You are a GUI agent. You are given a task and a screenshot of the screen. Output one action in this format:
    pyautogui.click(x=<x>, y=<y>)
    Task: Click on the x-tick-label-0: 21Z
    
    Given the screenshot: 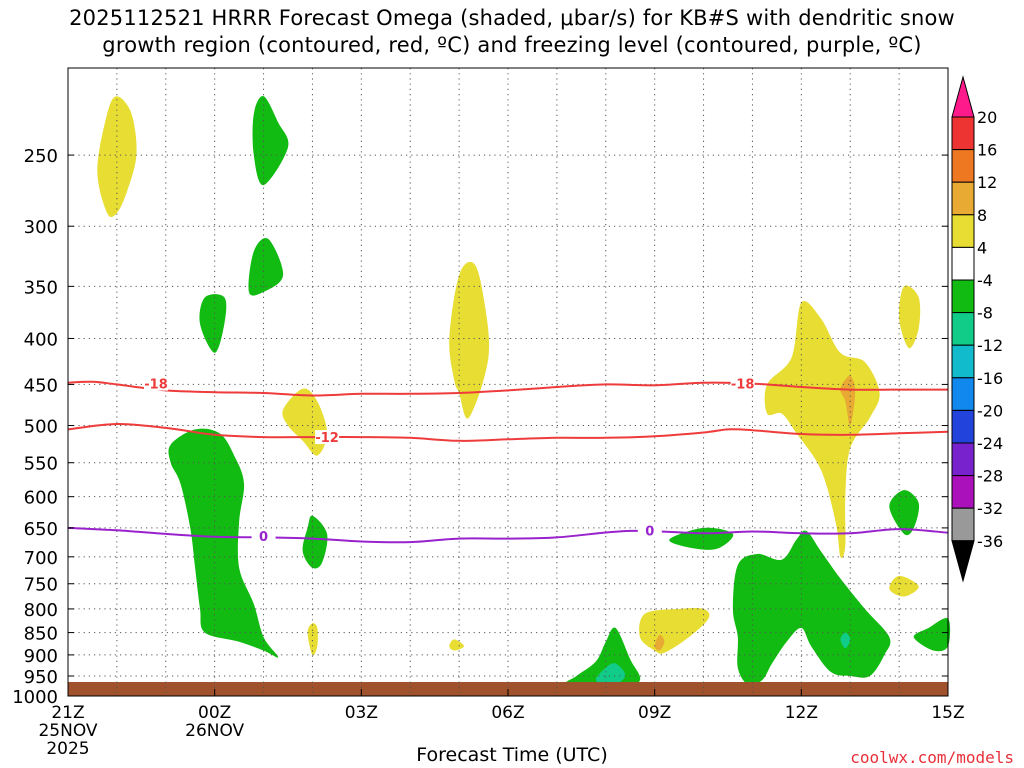 What is the action you would take?
    pyautogui.click(x=67, y=713)
    